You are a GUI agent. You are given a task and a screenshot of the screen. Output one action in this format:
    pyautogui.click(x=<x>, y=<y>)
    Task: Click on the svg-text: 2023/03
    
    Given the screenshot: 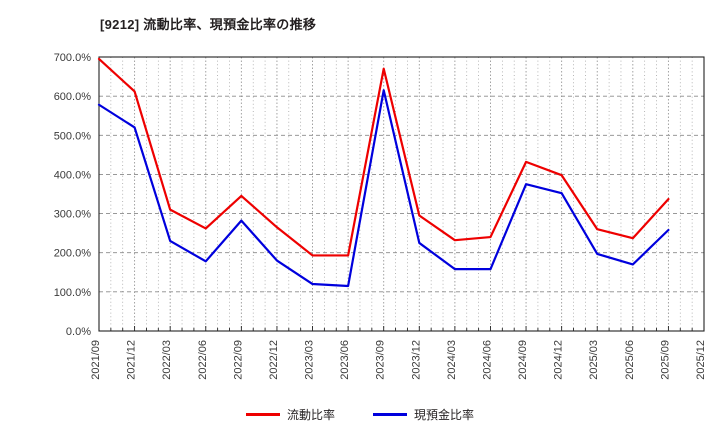 What is the action you would take?
    pyautogui.click(x=310, y=360)
    